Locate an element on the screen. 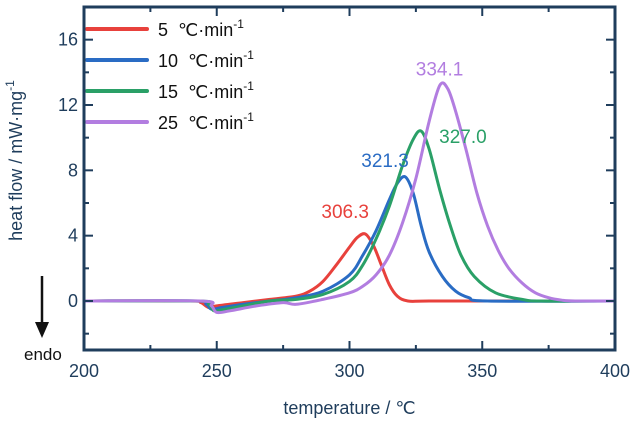 The height and width of the screenshot is (422, 630). legend-label-15: 15 ℃·min-1 is located at coordinates (206, 90).